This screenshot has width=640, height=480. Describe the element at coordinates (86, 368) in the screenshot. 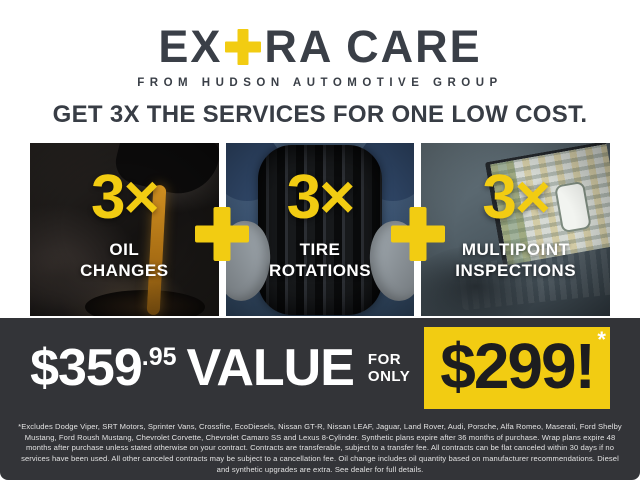

I see `value-dollars: $359` at that location.